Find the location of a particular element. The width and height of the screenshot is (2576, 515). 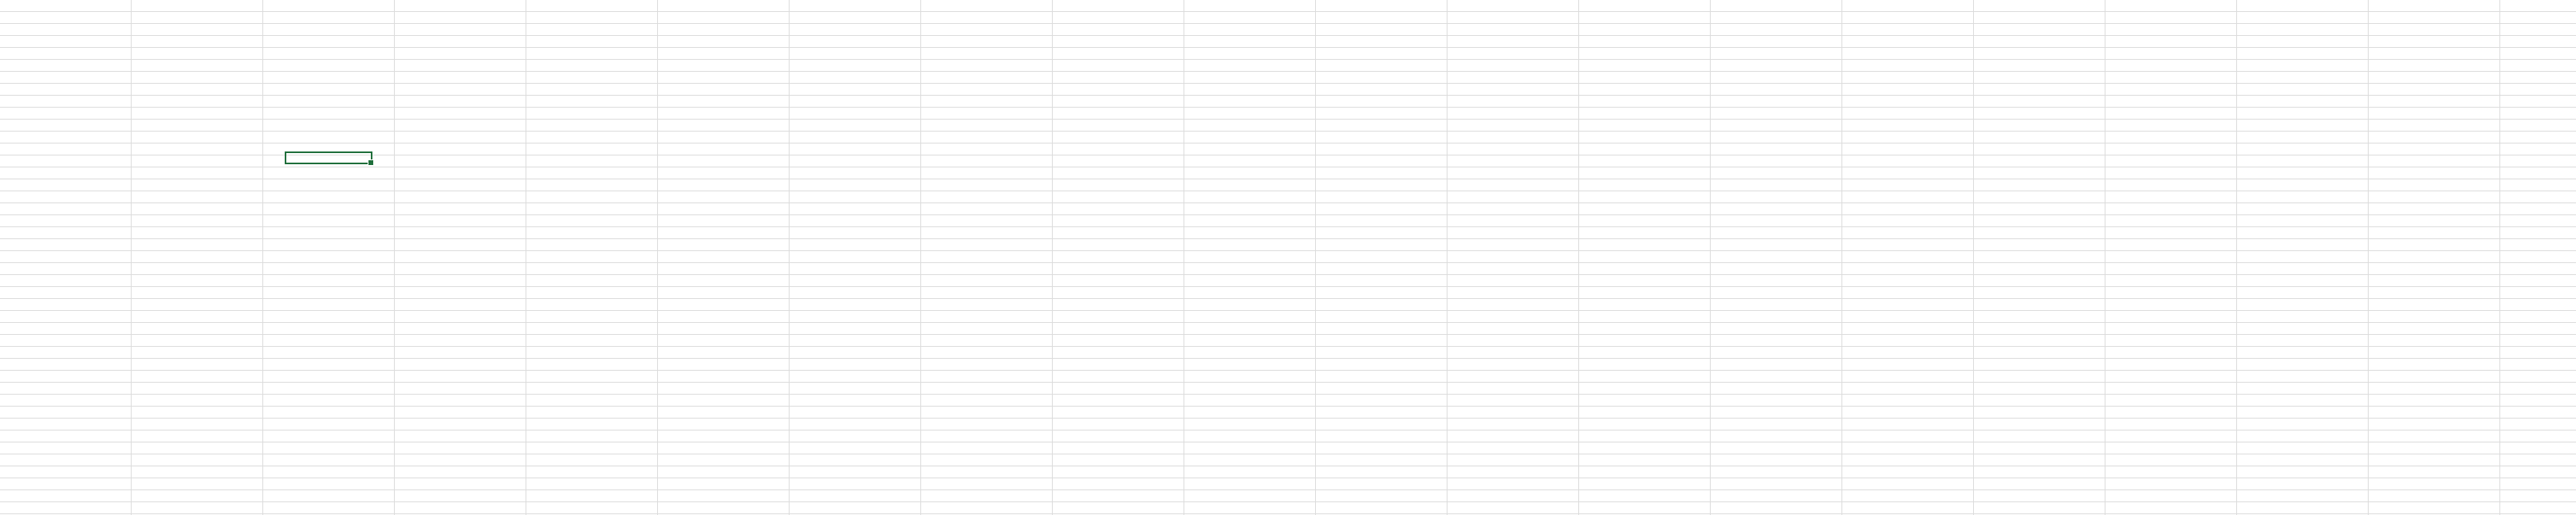

fill-handle is located at coordinates (371, 162).